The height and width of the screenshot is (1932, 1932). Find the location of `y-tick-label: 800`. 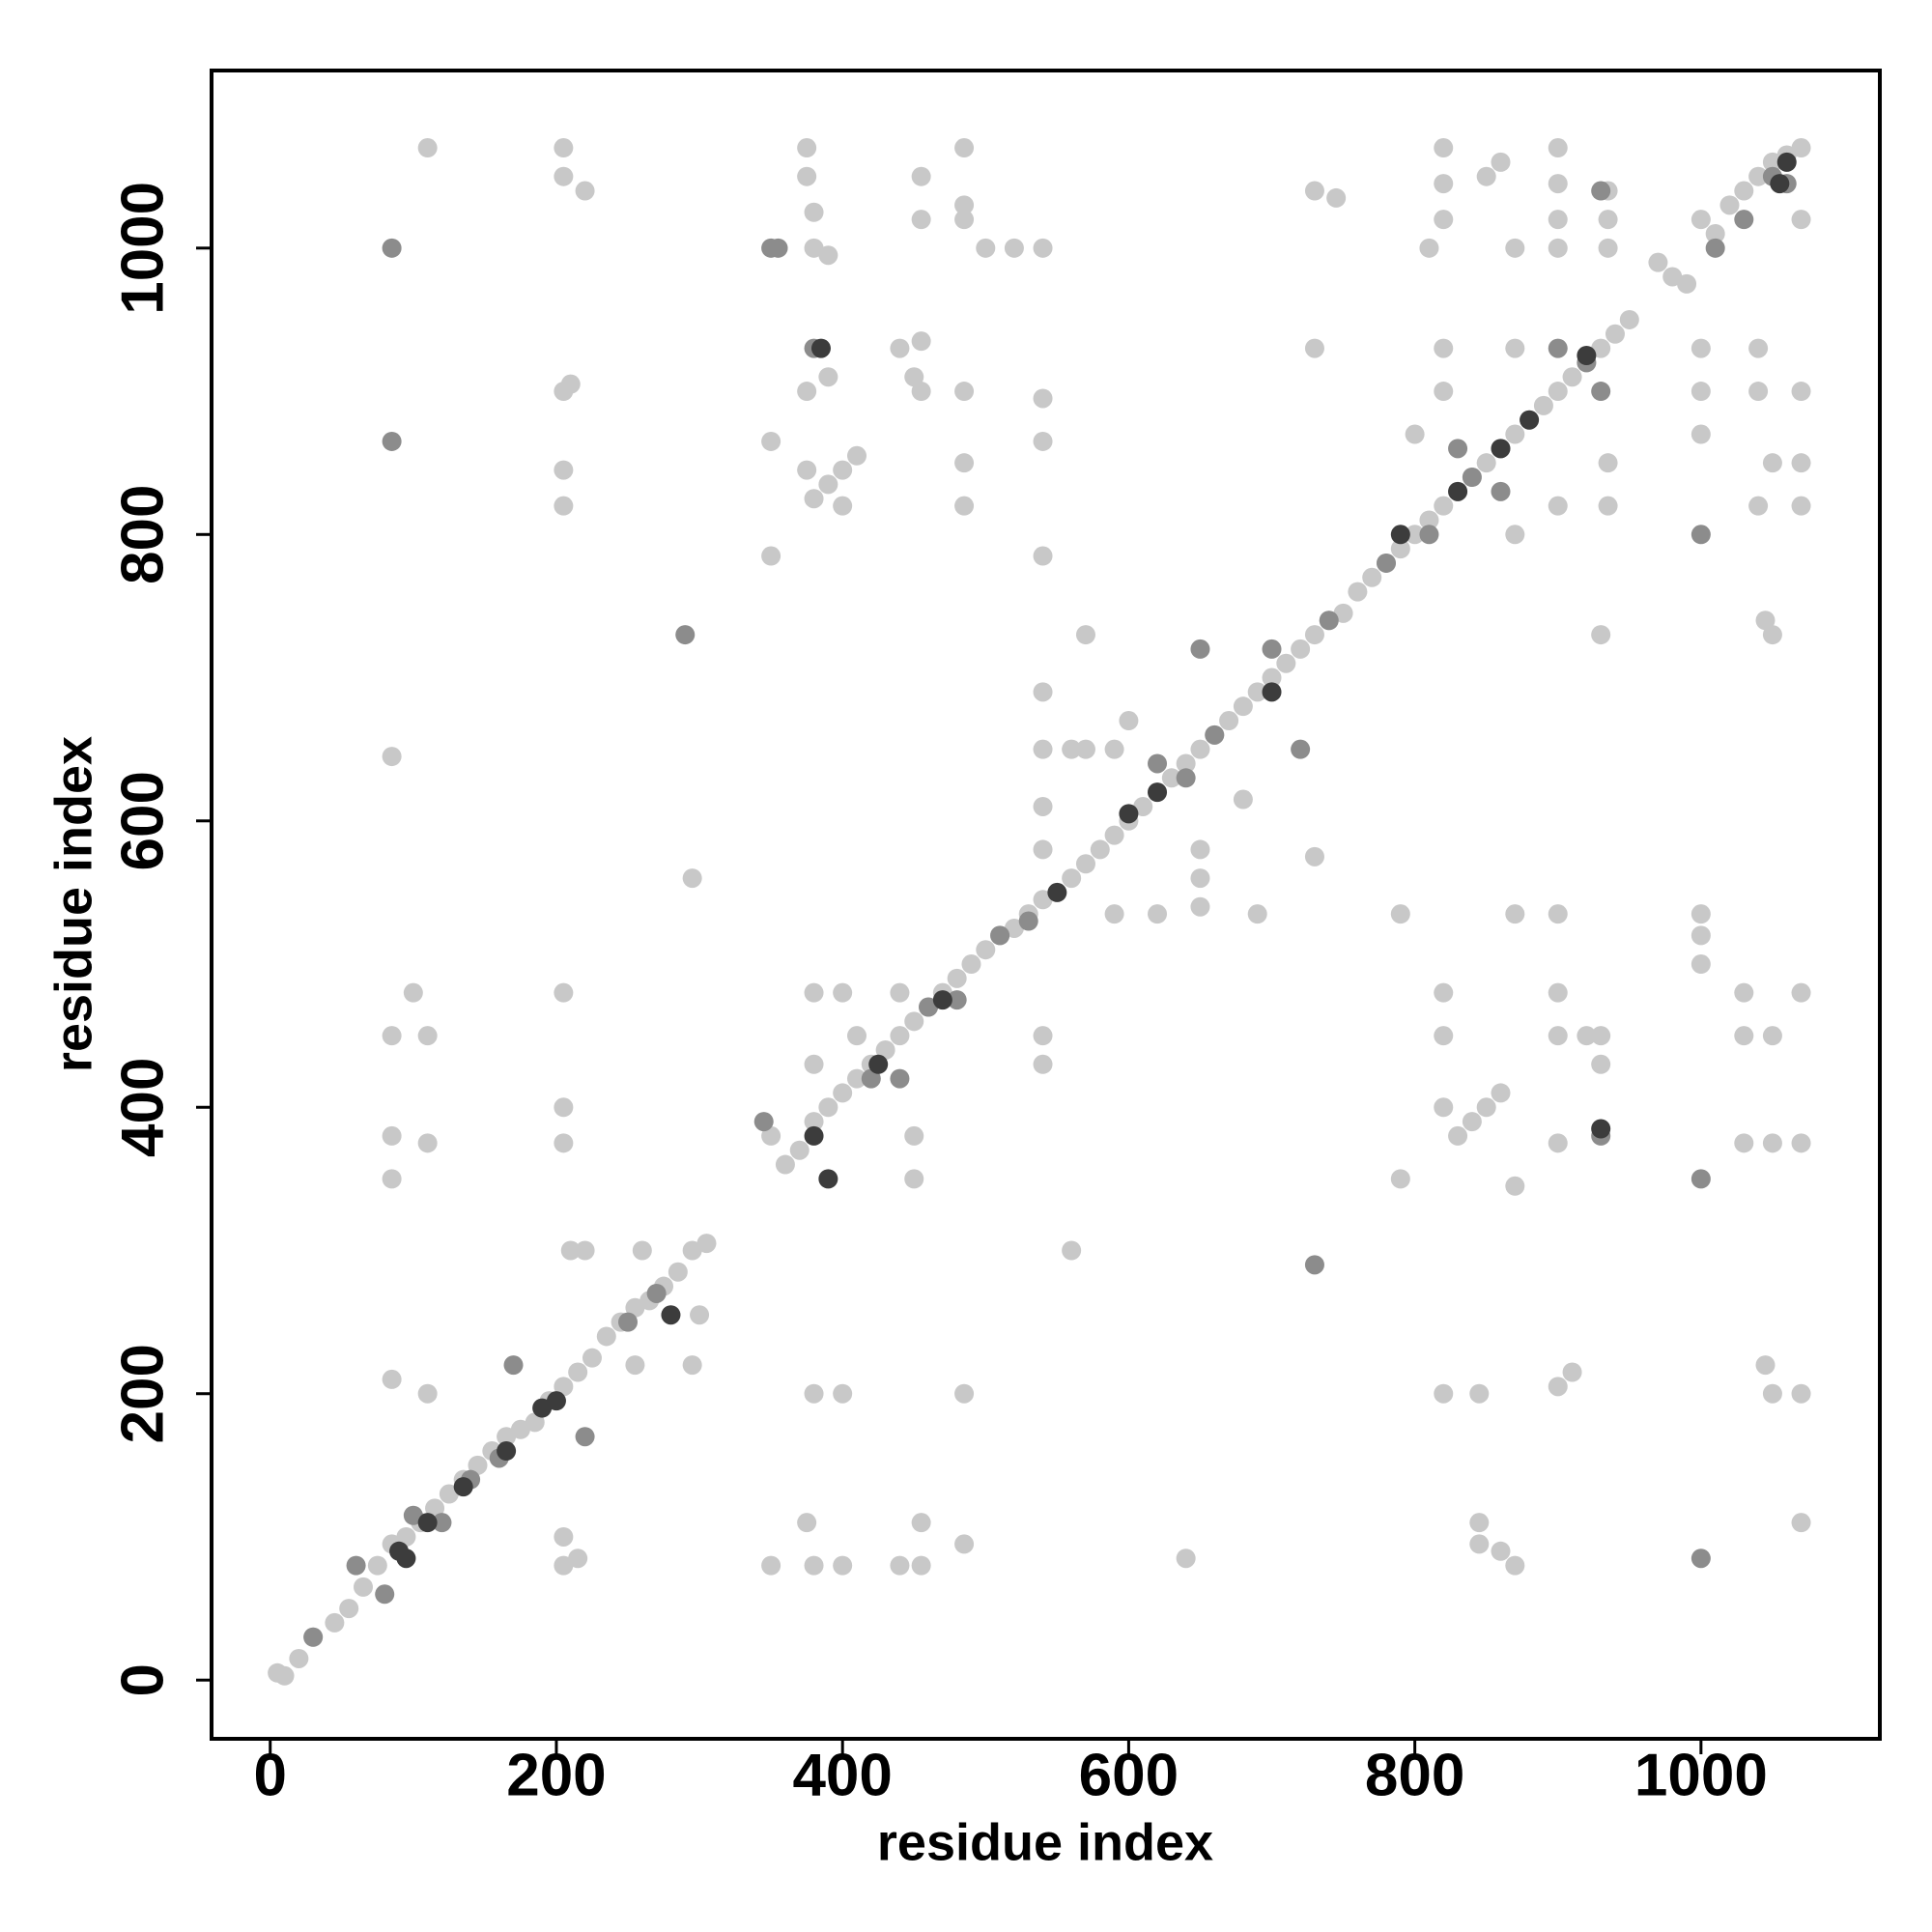

y-tick-label: 800 is located at coordinates (142, 534).